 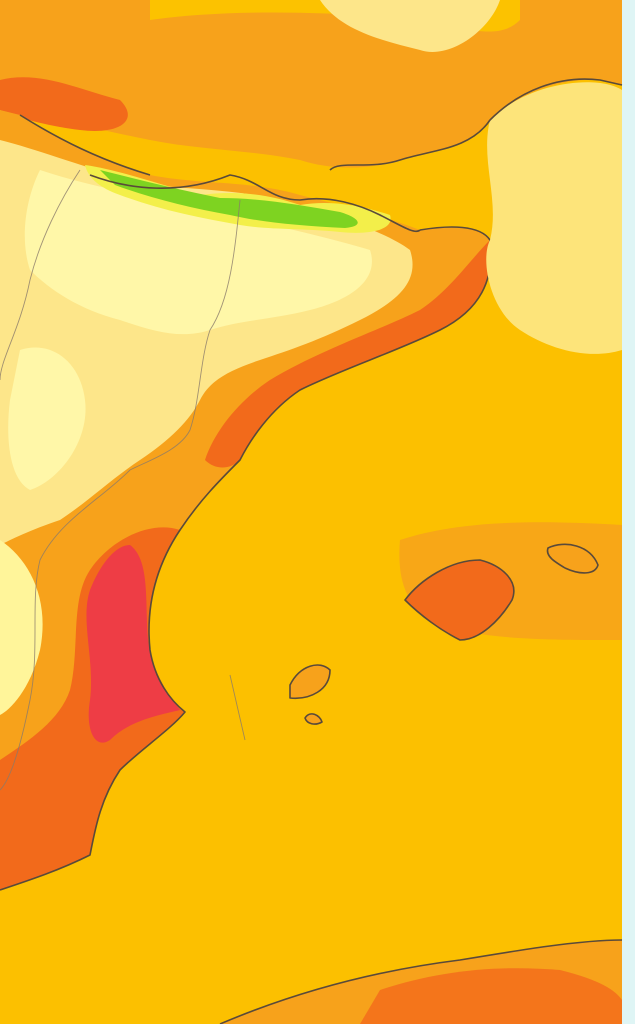 I want to click on ibiza, so click(x=310, y=681).